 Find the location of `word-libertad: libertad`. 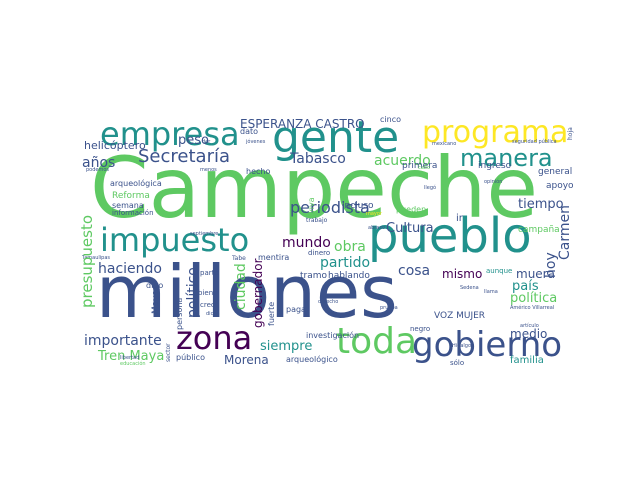

word-libertad: libertad is located at coordinates (130, 358).